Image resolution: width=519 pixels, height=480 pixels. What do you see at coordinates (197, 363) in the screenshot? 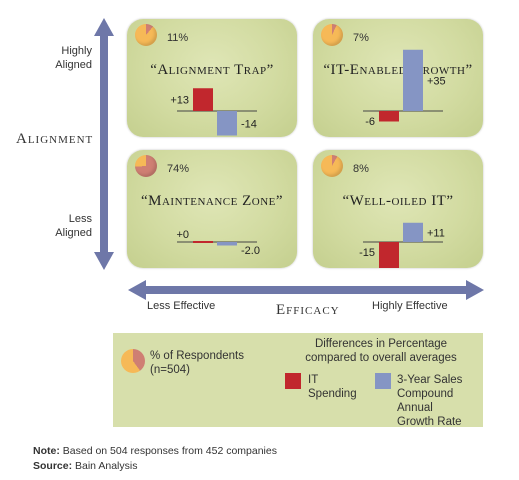
I see `legend-respondents: % of Respondents (n=504)` at bounding box center [197, 363].